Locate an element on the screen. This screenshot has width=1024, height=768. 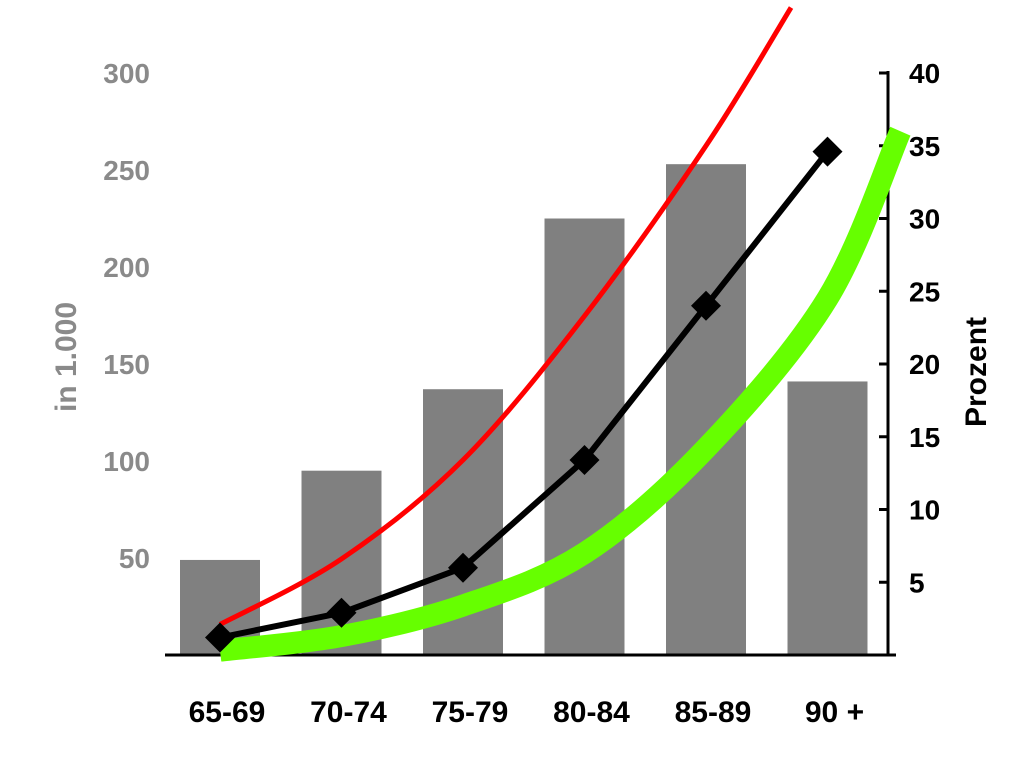
y-axis-left-label: in 1.000 is located at coordinates (66, 357).